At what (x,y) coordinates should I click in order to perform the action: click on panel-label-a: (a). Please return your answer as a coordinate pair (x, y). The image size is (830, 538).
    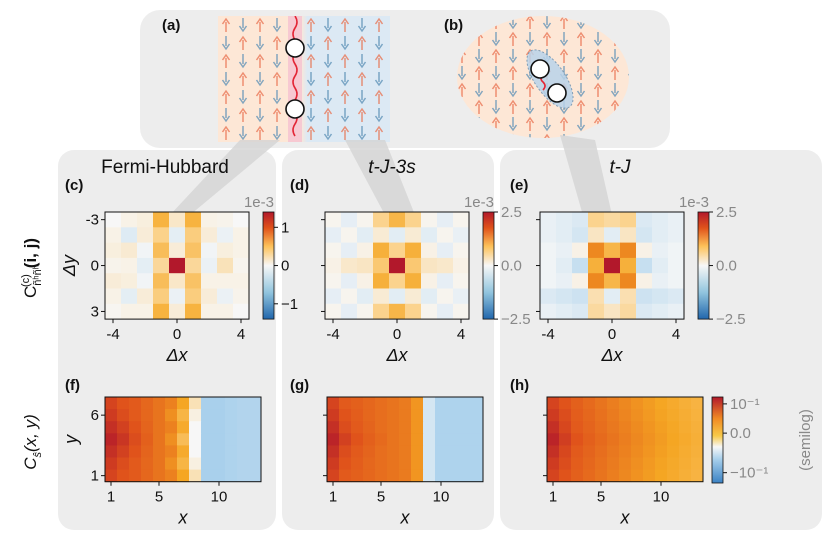
    Looking at the image, I should click on (171, 25).